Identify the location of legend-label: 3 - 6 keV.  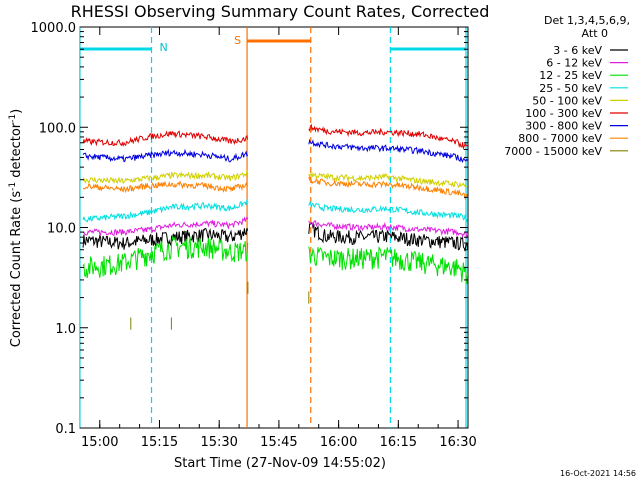
(577, 50).